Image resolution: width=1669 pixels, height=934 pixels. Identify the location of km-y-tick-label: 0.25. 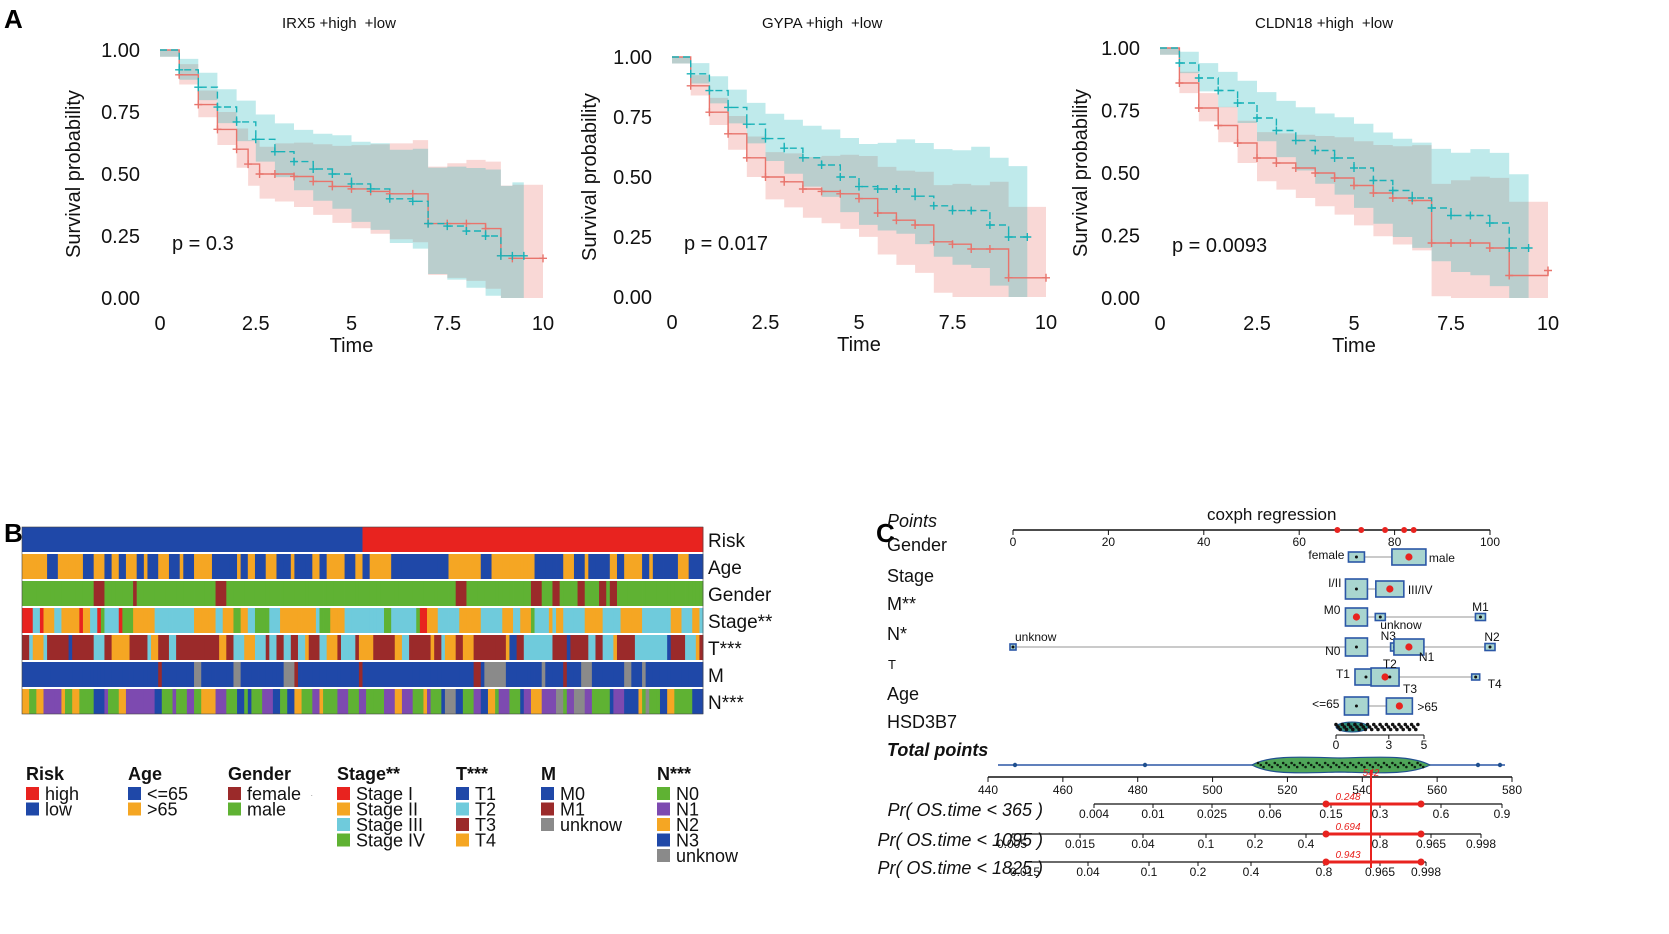
(632, 238).